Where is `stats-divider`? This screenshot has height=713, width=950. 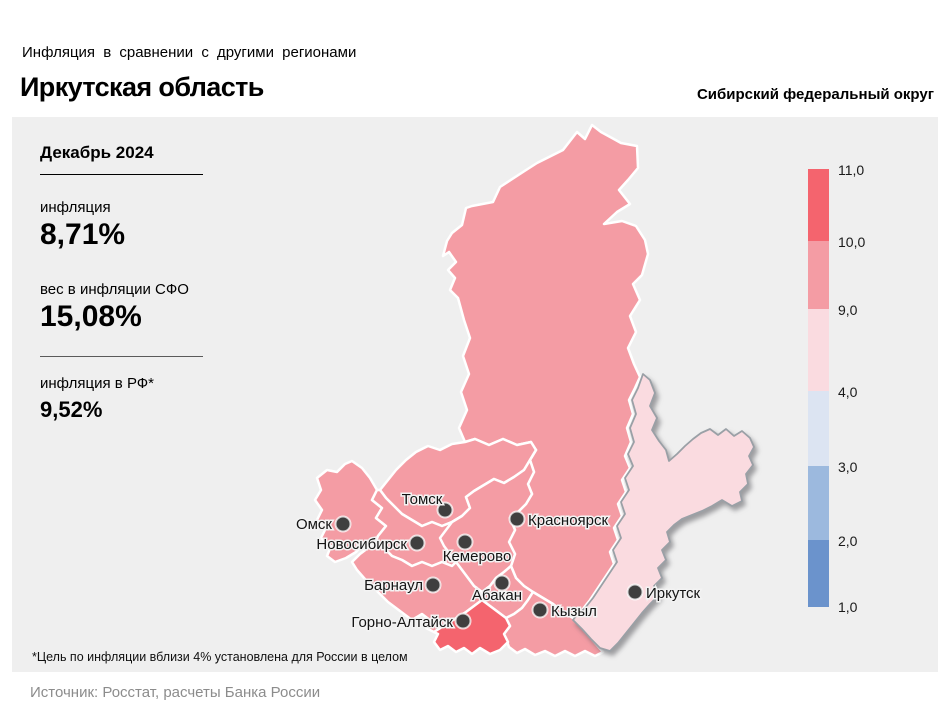 stats-divider is located at coordinates (121, 356).